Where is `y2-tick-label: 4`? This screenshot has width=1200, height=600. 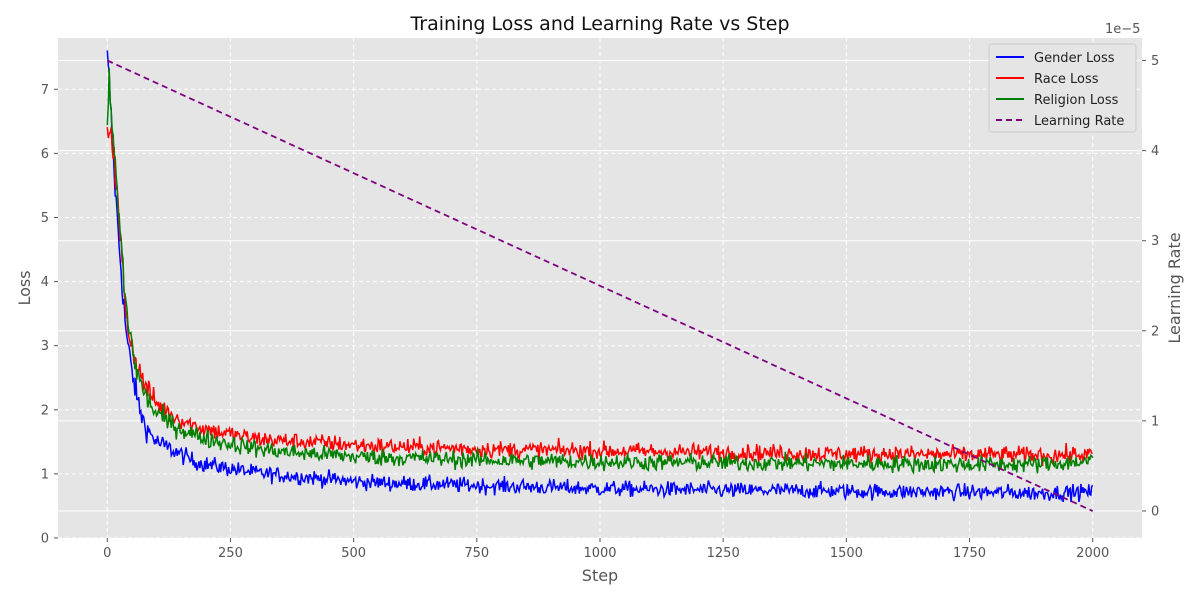
y2-tick-label: 4 is located at coordinates (1155, 151).